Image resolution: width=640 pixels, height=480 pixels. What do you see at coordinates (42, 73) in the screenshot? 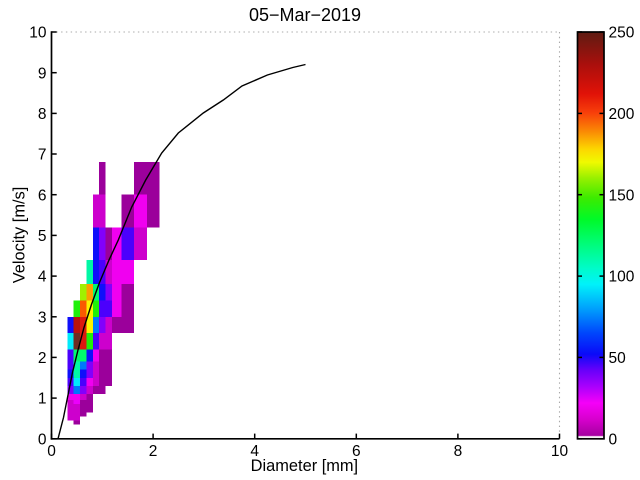
I see `svg-text: 9` at bounding box center [42, 73].